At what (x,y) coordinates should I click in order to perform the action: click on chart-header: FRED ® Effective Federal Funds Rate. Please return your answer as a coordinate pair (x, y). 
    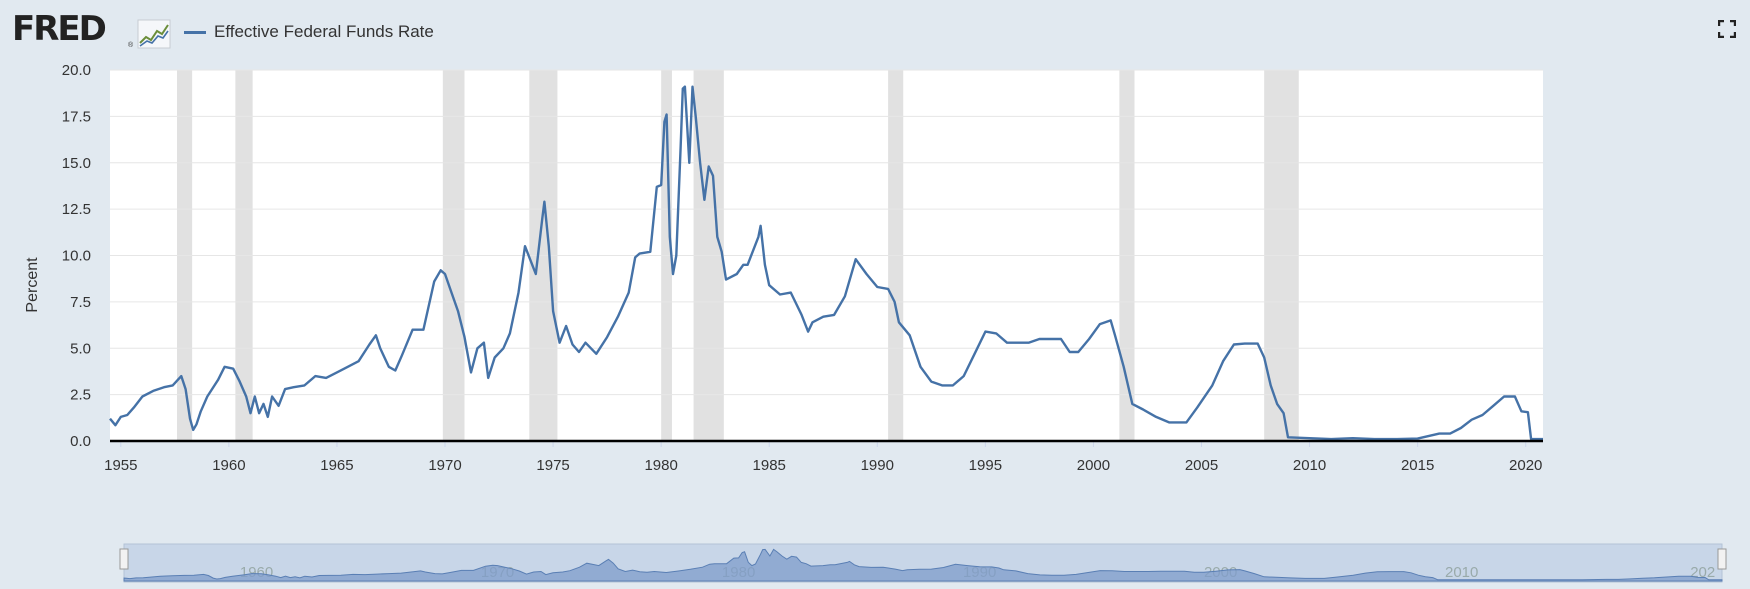
    Looking at the image, I should click on (875, 34).